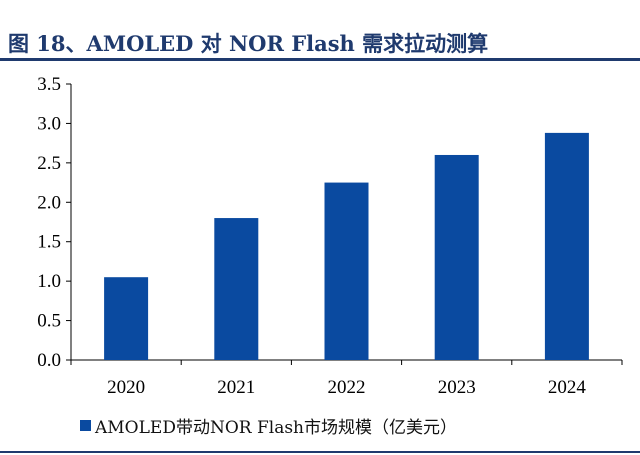  I want to click on y-tick-label: 1.0, so click(49, 281).